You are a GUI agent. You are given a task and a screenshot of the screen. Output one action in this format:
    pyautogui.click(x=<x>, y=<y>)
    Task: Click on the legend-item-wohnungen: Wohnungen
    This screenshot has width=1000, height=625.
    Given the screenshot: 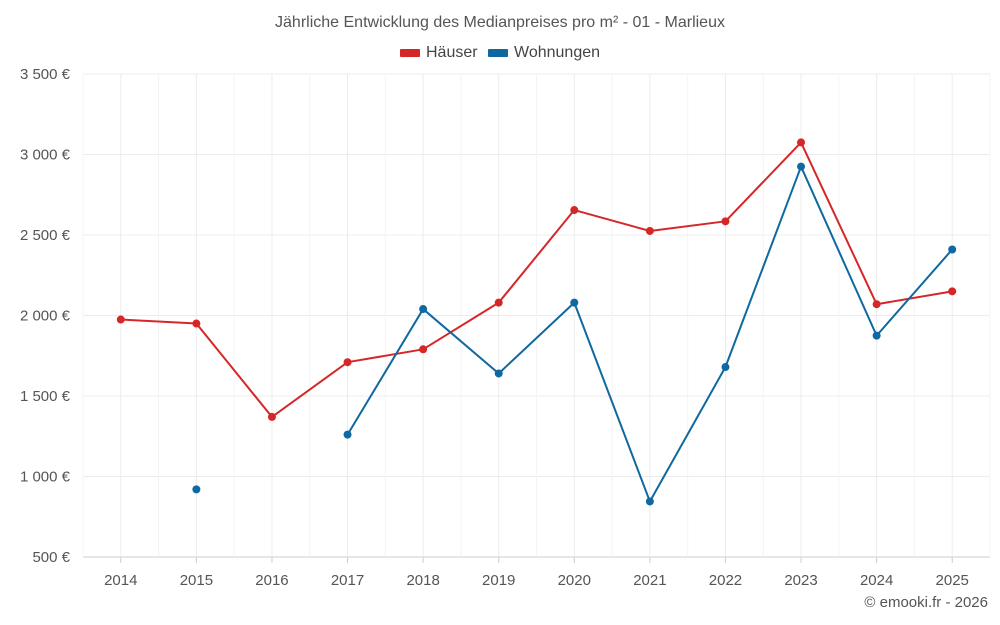 What is the action you would take?
    pyautogui.click(x=544, y=53)
    